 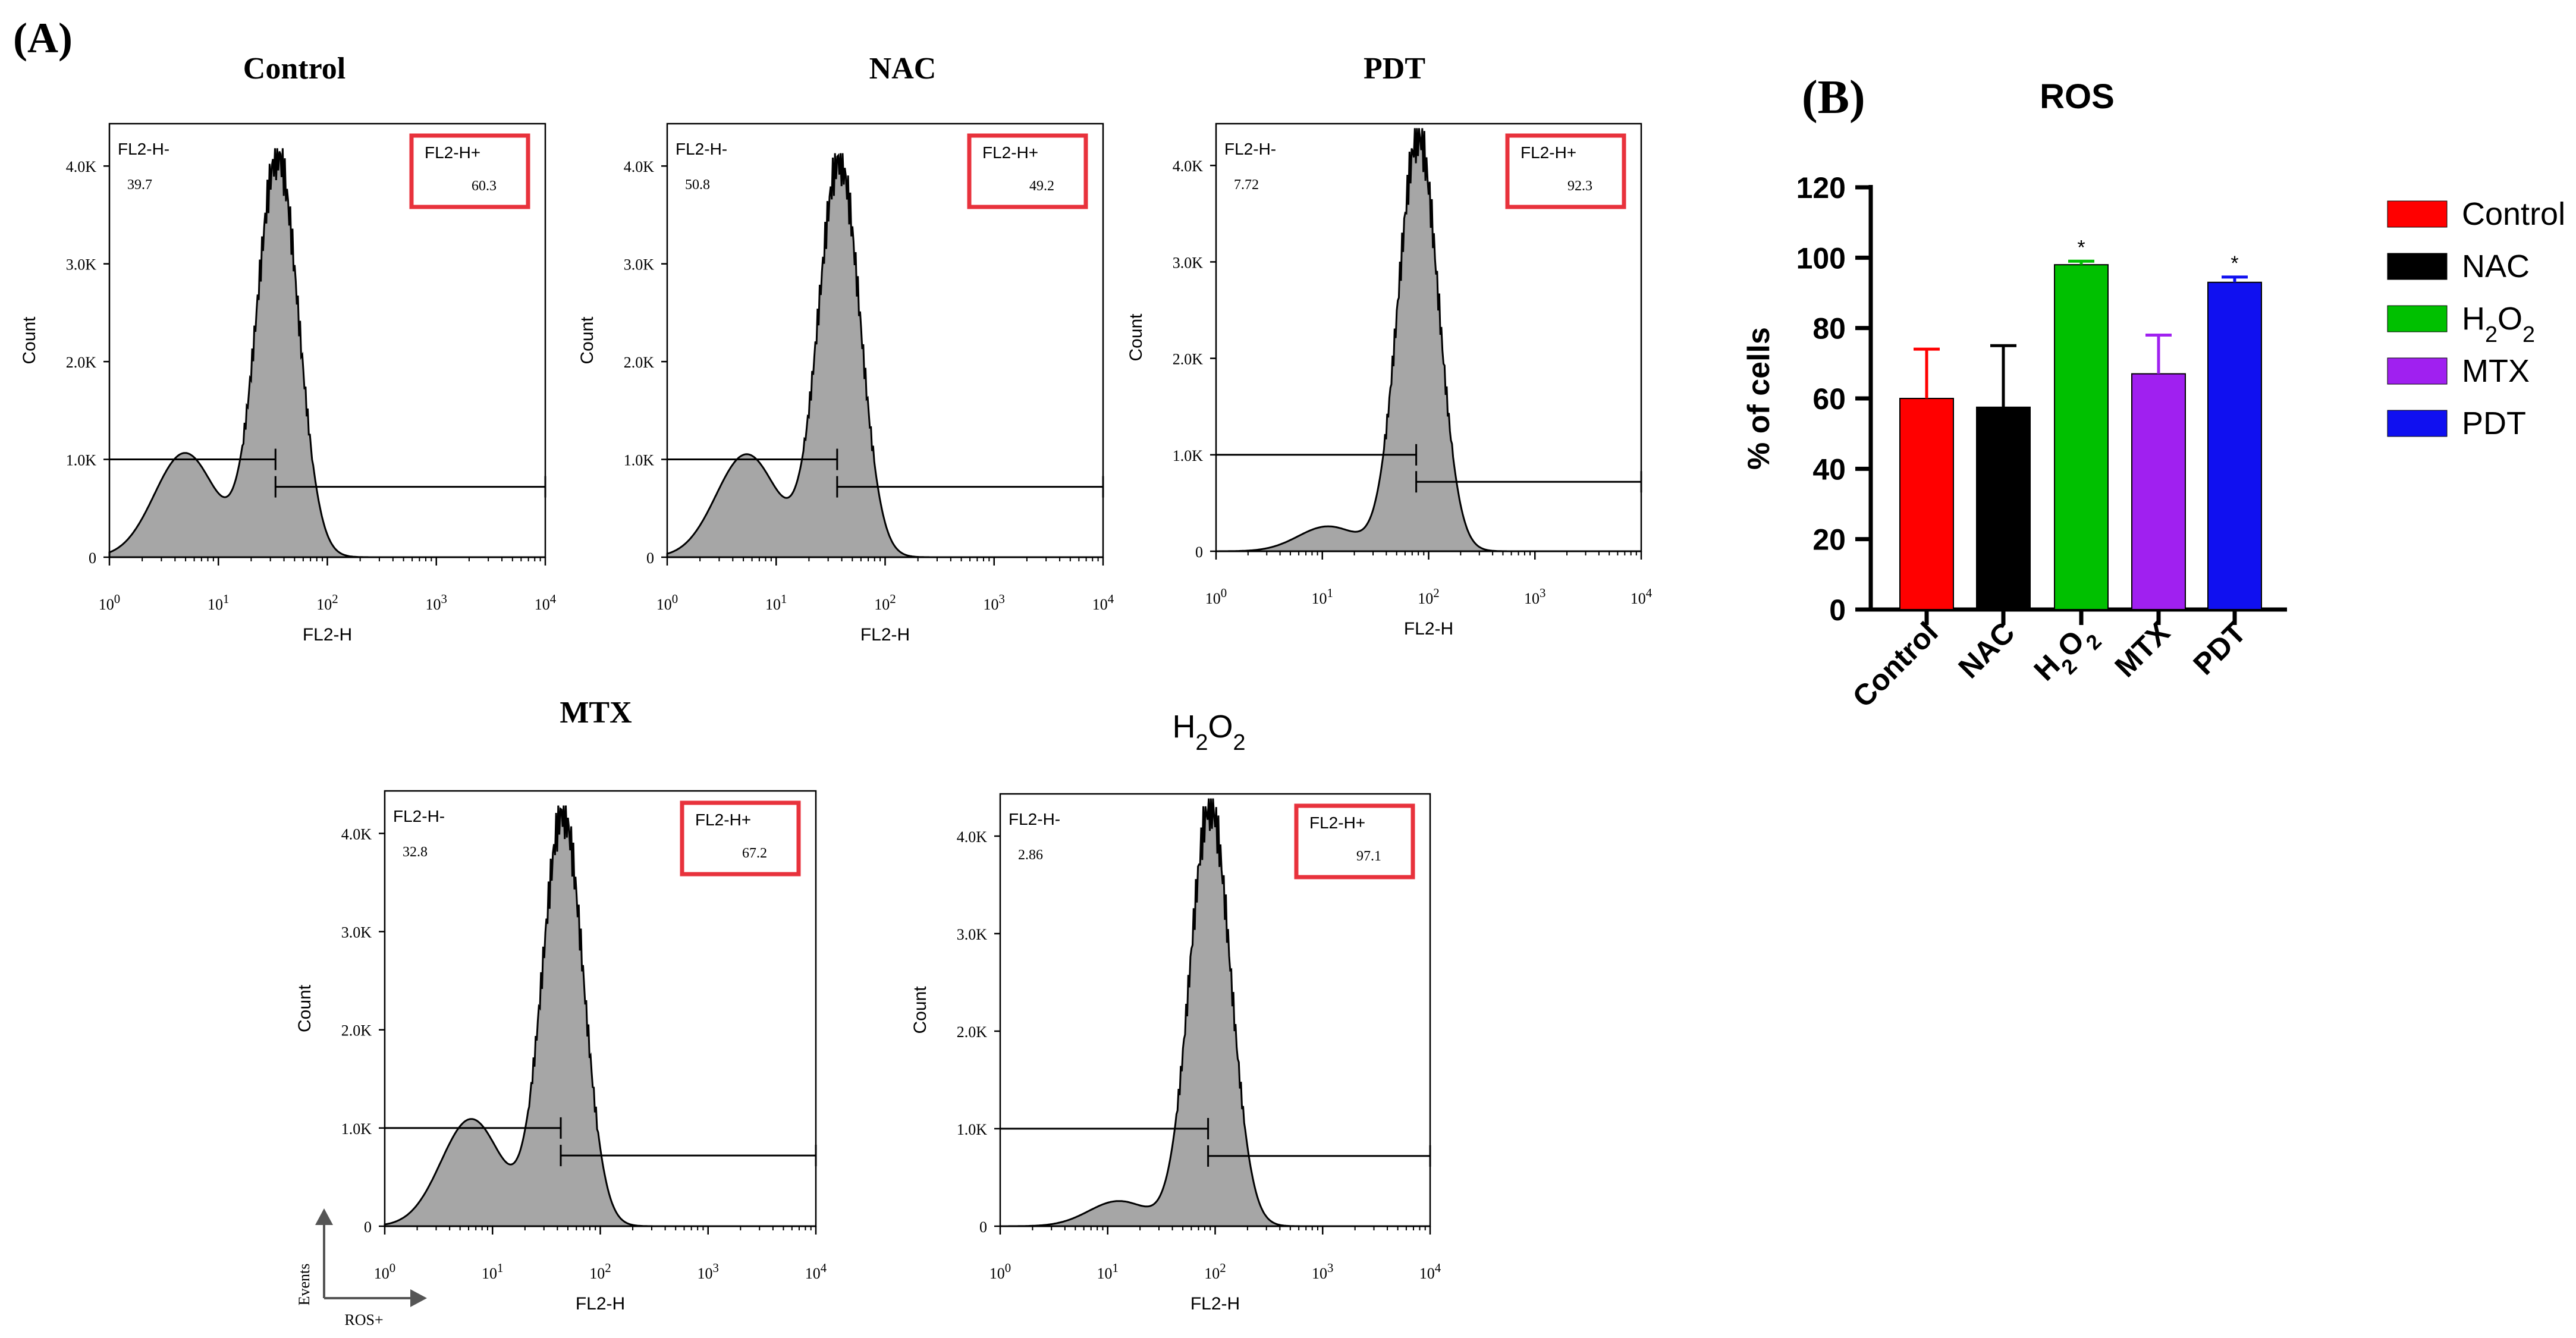 What do you see at coordinates (596, 713) in the screenshot?
I see `histogram-title: MTX` at bounding box center [596, 713].